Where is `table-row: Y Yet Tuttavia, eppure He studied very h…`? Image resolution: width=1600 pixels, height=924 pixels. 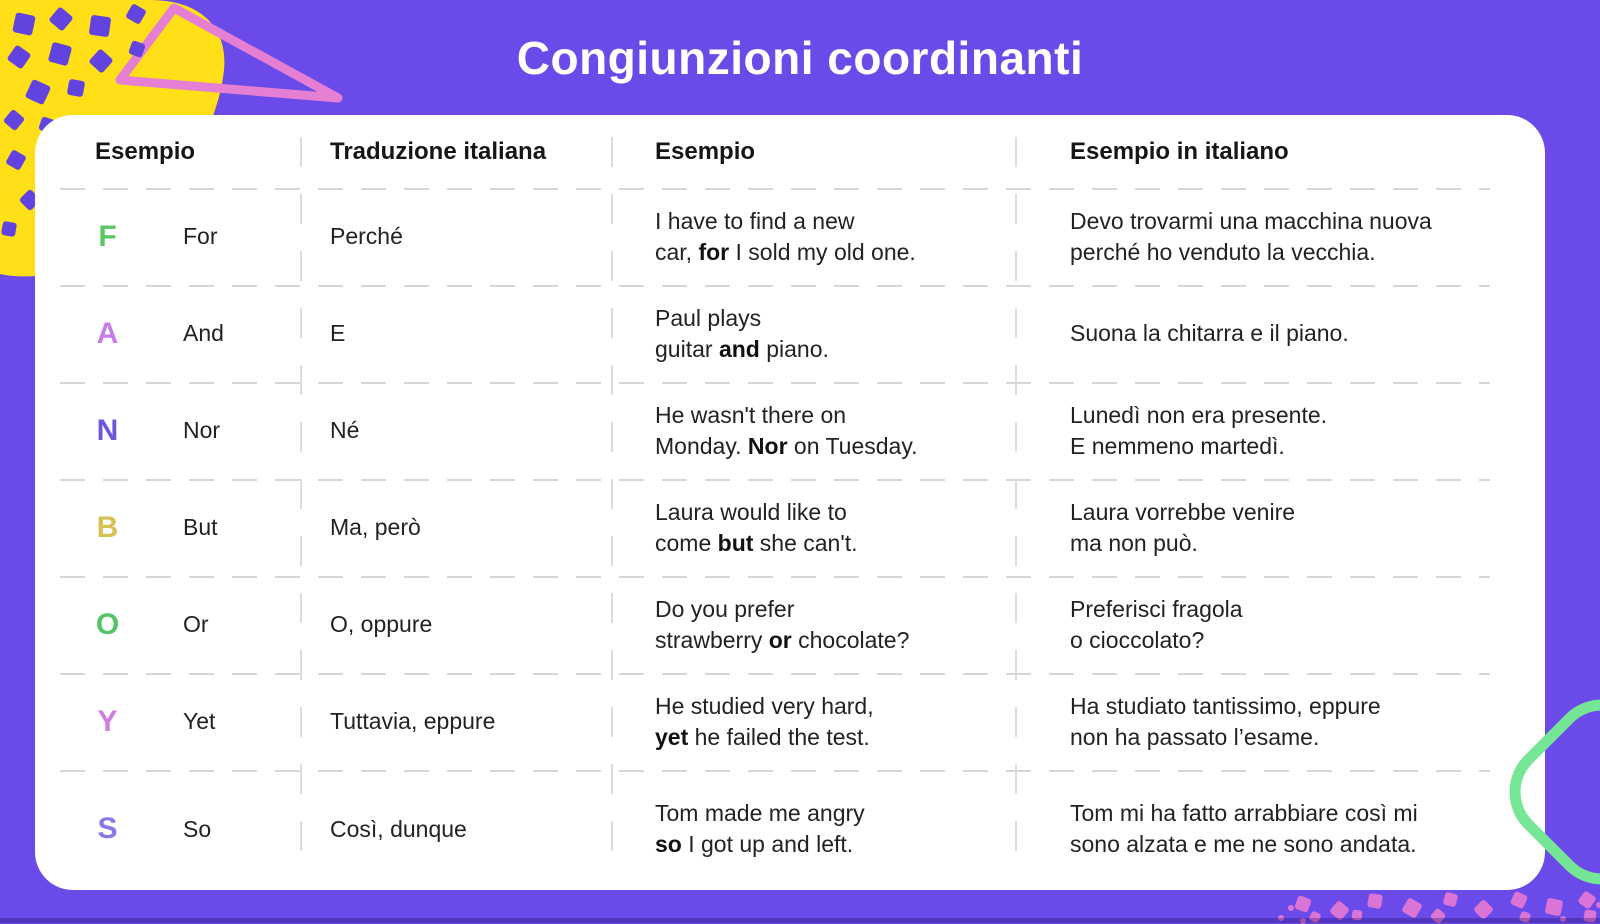
table-row: Y Yet Tuttavia, eppure He studied very h… is located at coordinates (802, 721).